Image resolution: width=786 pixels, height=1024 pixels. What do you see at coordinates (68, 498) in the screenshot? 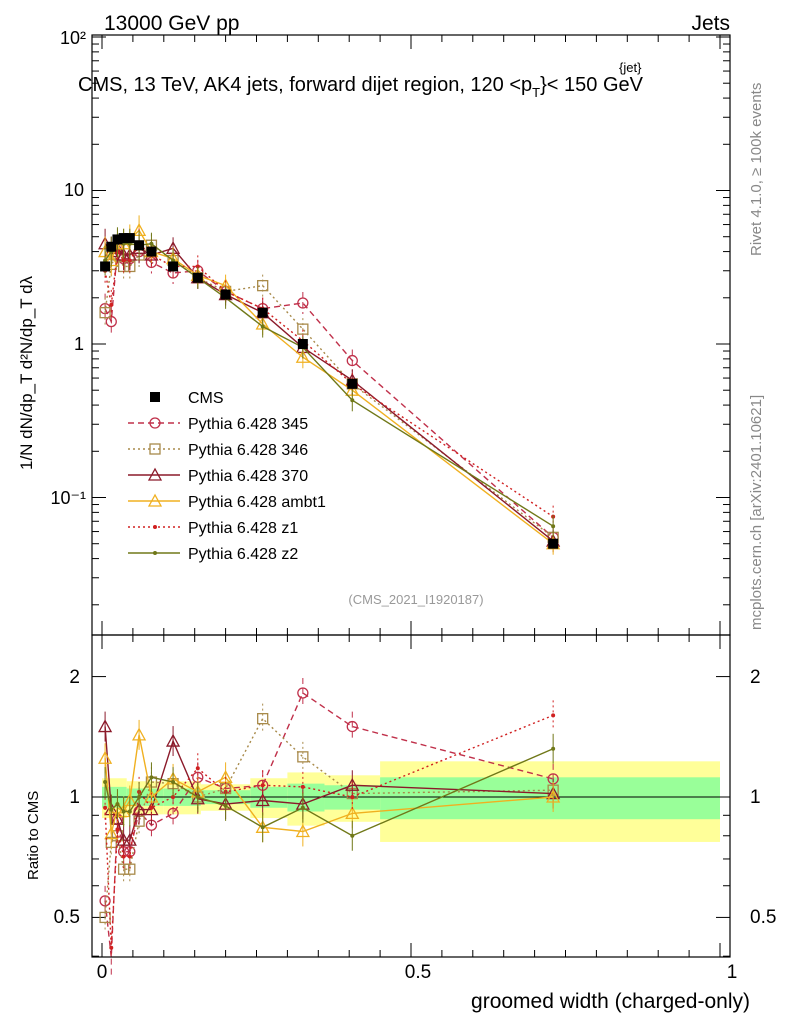
I see `main-tick-01: 10⁻¹` at bounding box center [68, 498].